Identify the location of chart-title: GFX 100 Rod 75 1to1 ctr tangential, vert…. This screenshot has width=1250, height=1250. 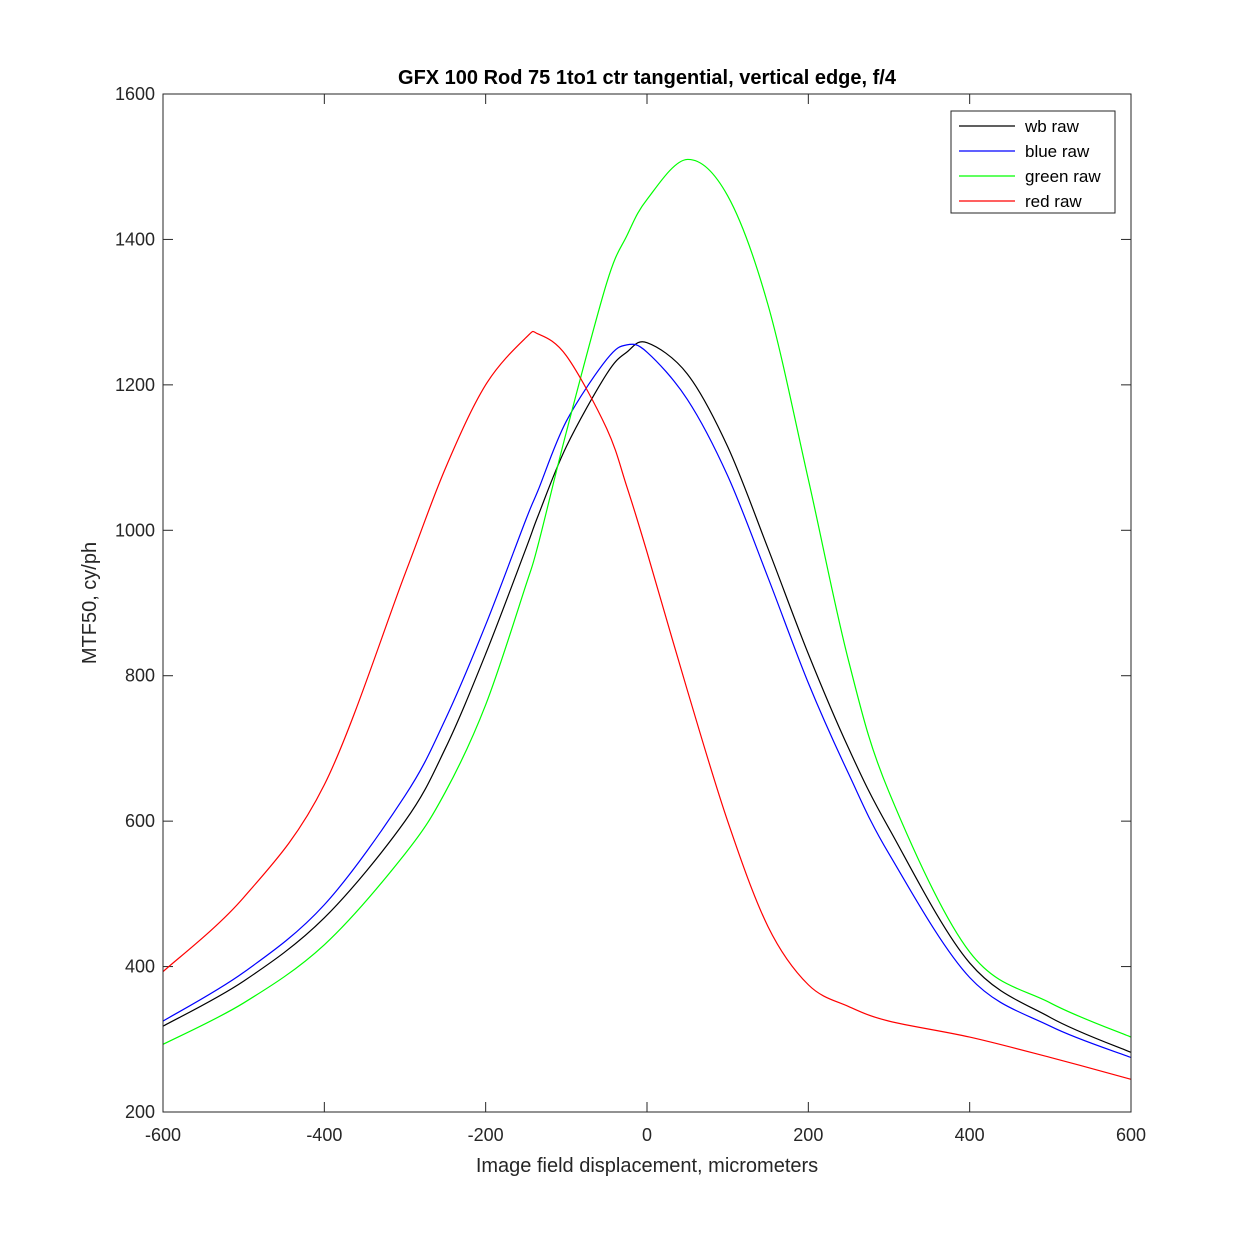
(647, 78).